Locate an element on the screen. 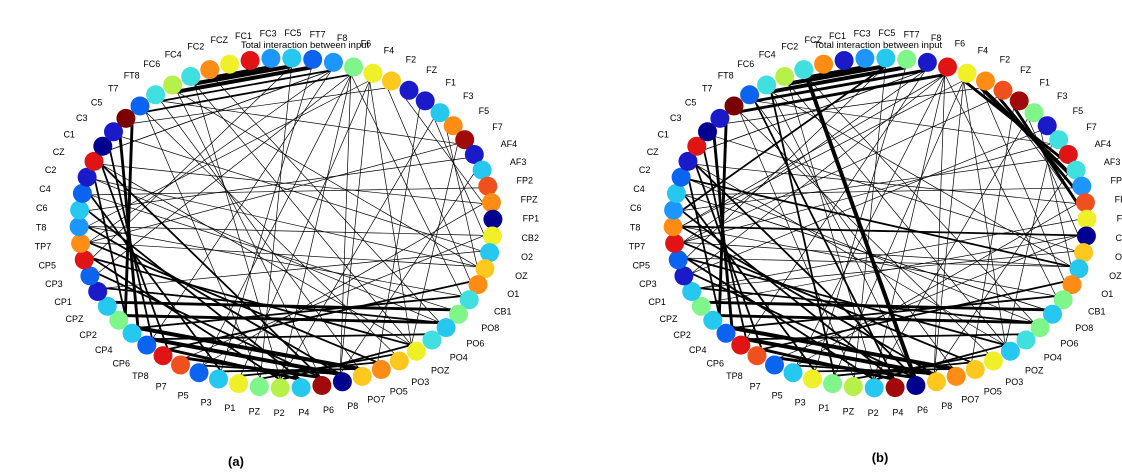 The image size is (1122, 475). electrode-node-ft7 is located at coordinates (313, 59).